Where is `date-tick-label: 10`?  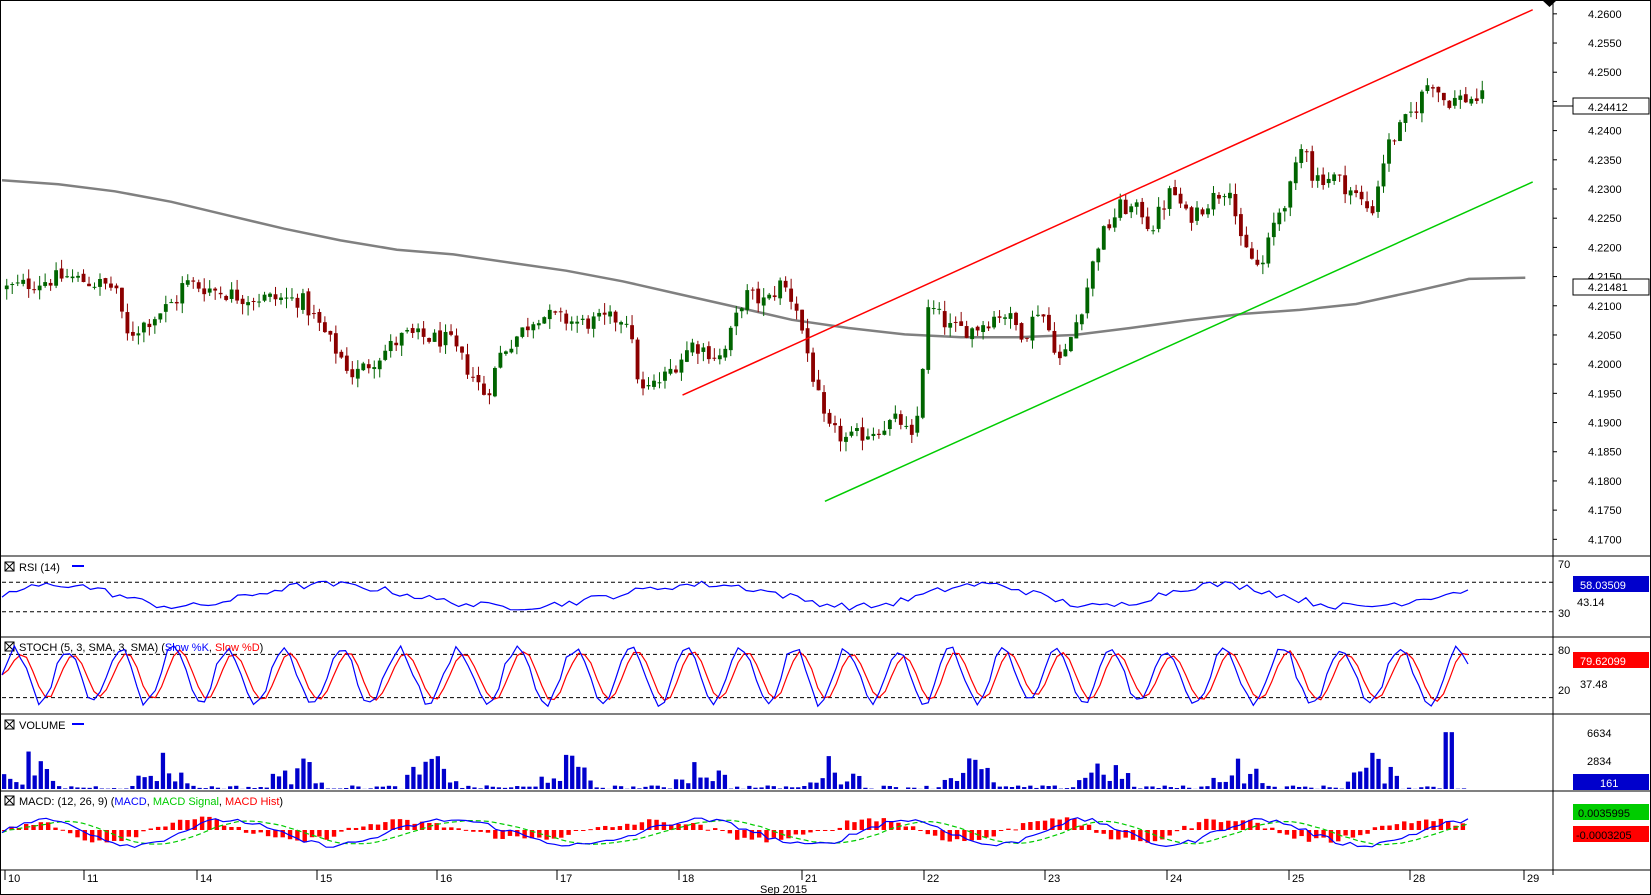
date-tick-label: 10 is located at coordinates (14, 879).